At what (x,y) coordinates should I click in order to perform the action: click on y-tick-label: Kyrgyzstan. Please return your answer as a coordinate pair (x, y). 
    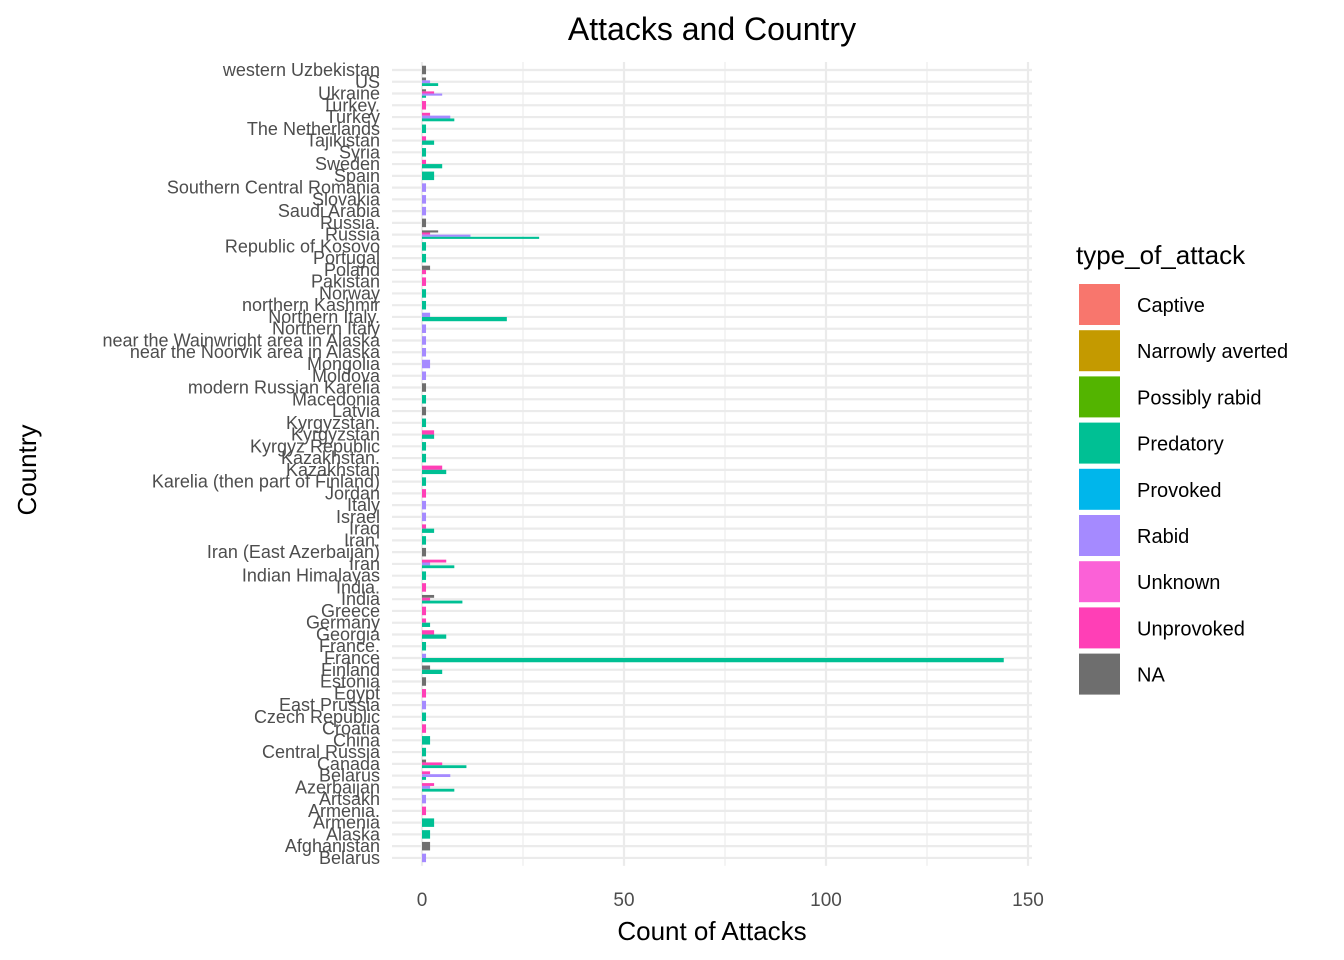
    Looking at the image, I should click on (335, 435).